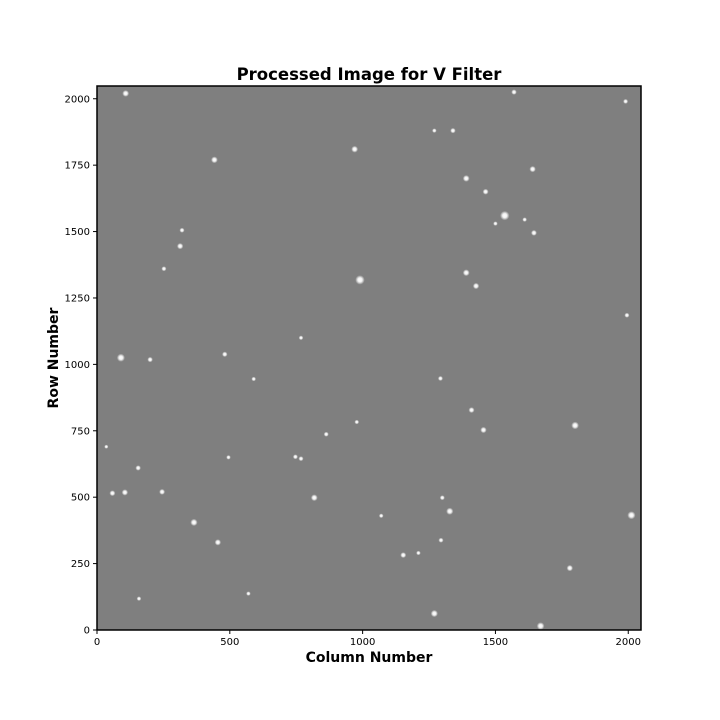  What do you see at coordinates (87, 631) in the screenshot?
I see `y-tick-label: 0` at bounding box center [87, 631].